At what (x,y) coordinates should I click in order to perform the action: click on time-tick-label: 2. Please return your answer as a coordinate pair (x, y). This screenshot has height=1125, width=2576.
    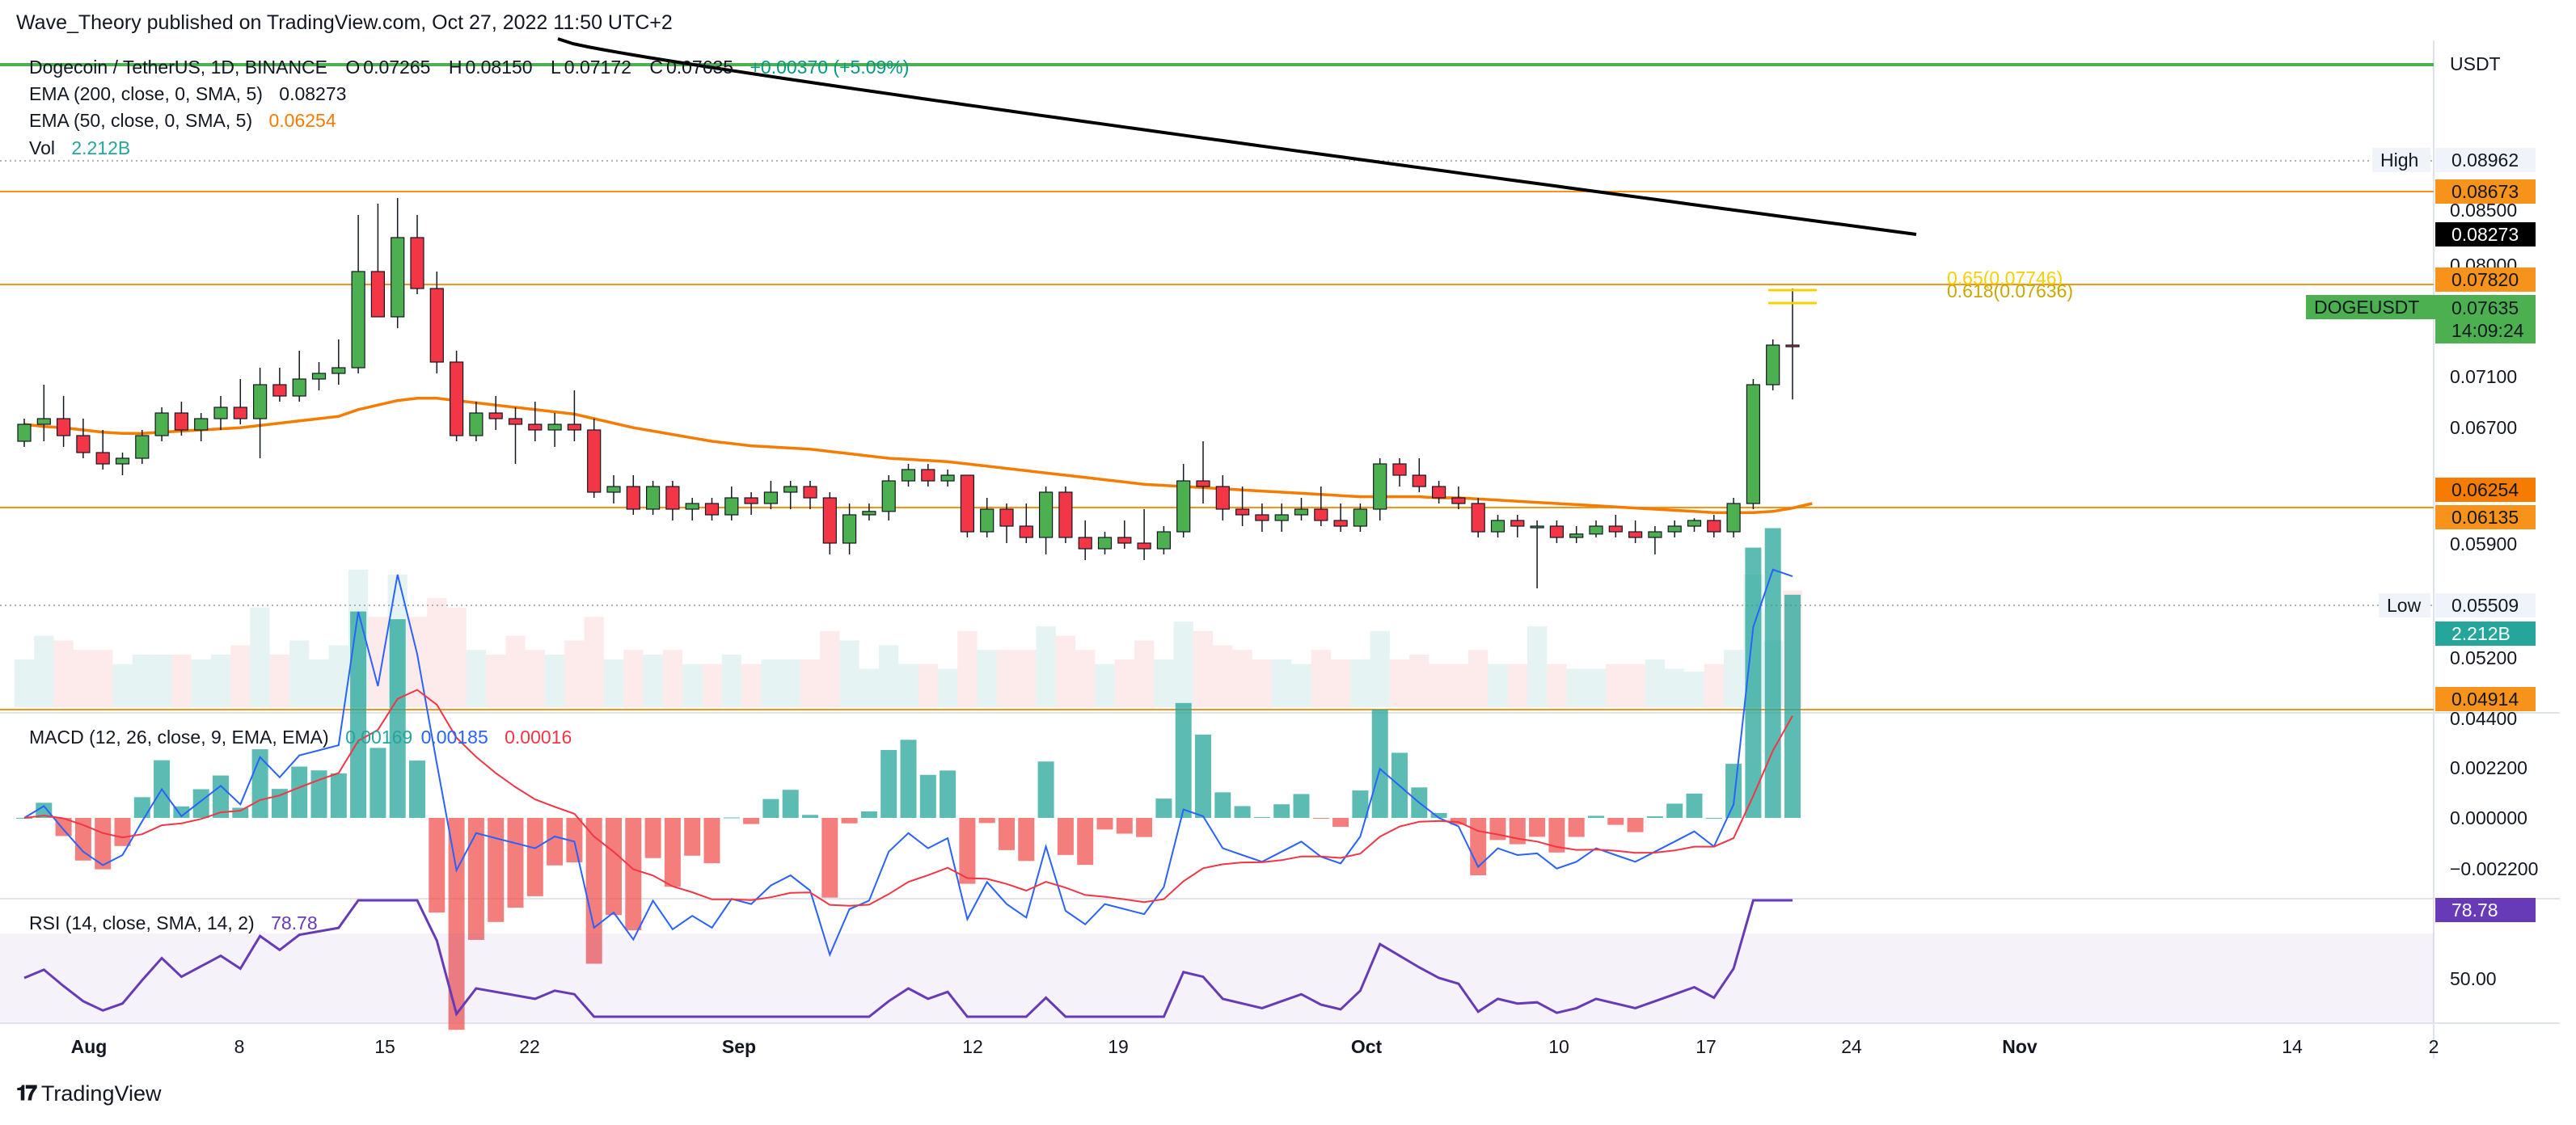
    Looking at the image, I should click on (2434, 1046).